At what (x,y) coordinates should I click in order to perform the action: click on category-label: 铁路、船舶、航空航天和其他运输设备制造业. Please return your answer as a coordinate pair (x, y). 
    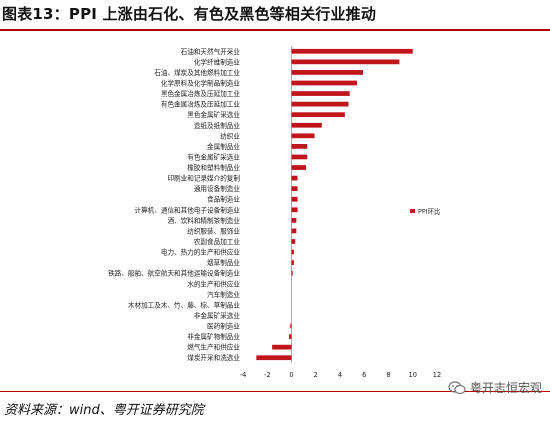
    Looking at the image, I should click on (174, 273).